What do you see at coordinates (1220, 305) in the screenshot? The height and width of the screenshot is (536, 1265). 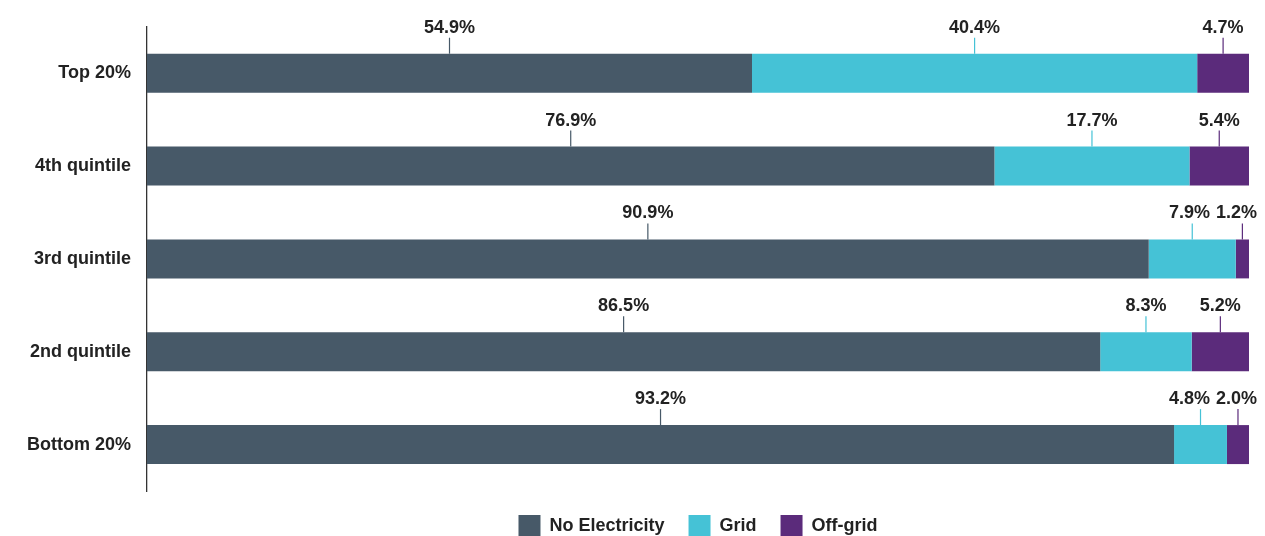 I see `data-label: 5.2%` at bounding box center [1220, 305].